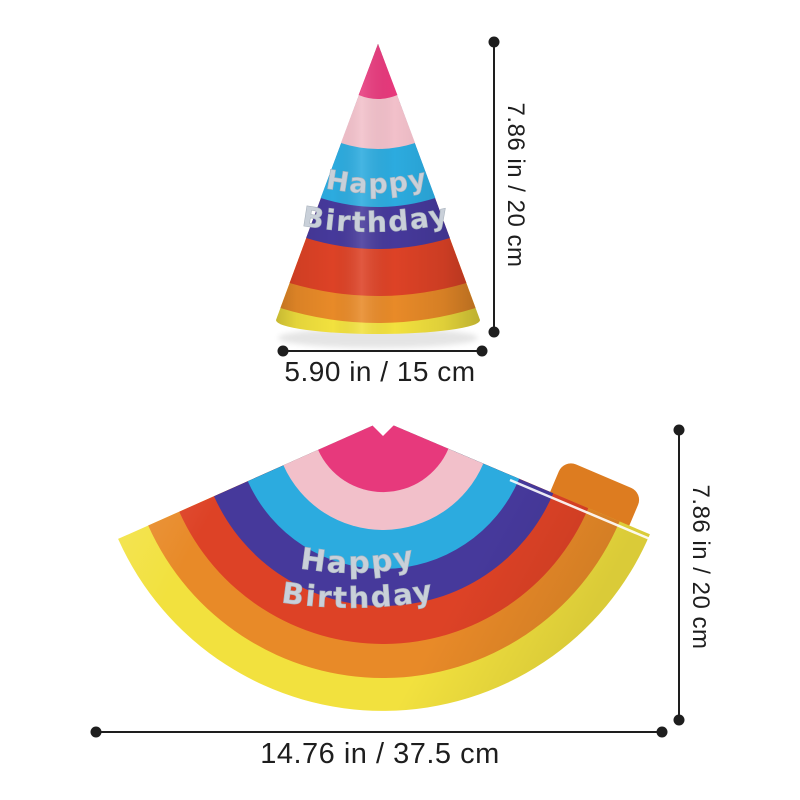 The width and height of the screenshot is (800, 800). What do you see at coordinates (150, 511) in the screenshot?
I see `fan-watermark: azzose` at bounding box center [150, 511].